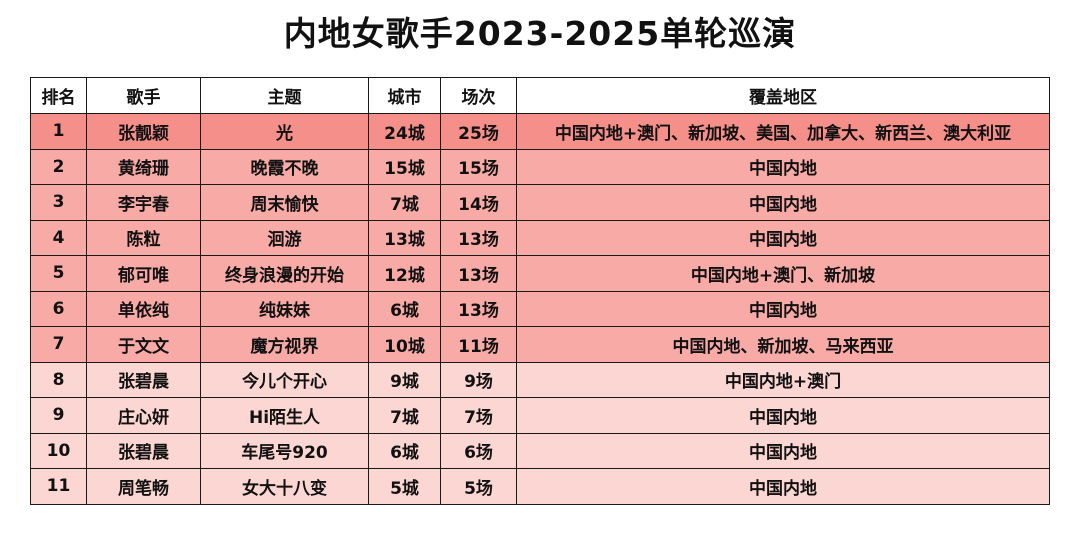 The image size is (1080, 536). Describe the element at coordinates (284, 486) in the screenshot. I see `cell-theme: 女大十八变` at that location.